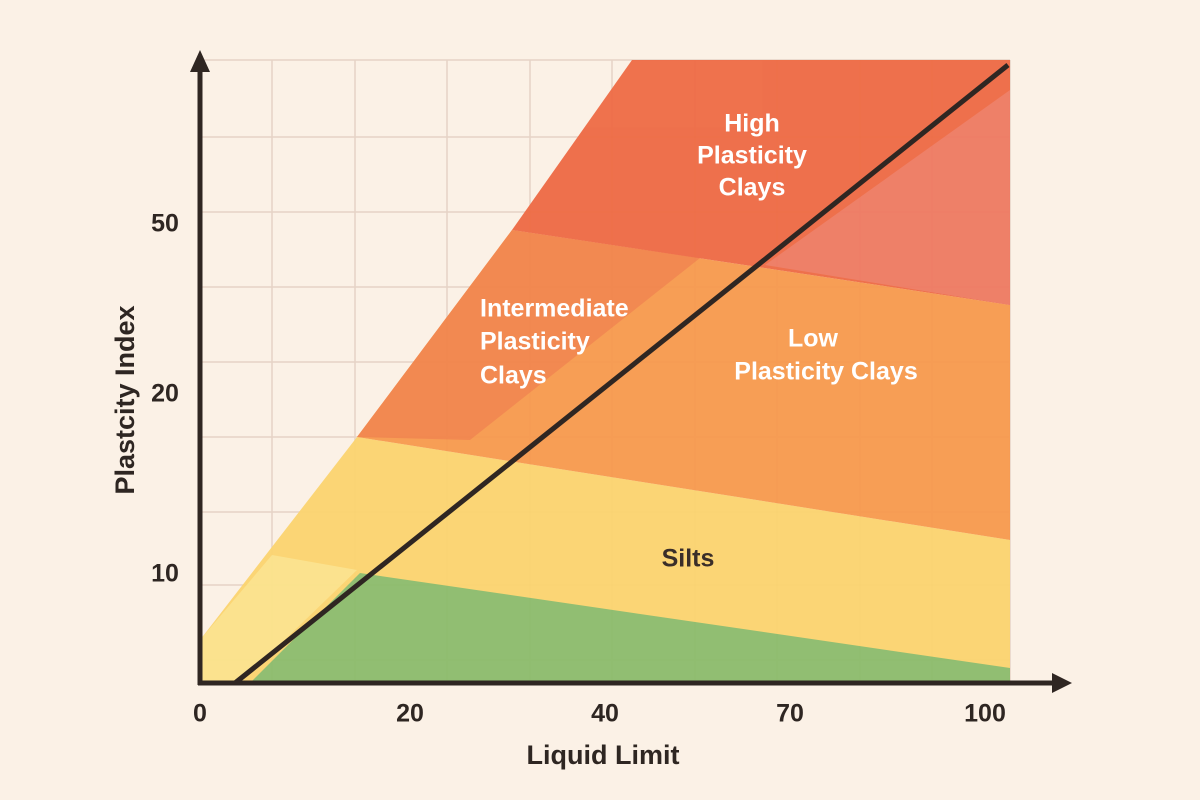 Image resolution: width=1200 pixels, height=800 pixels. Describe the element at coordinates (813, 339) in the screenshot. I see `region-label: Low` at that location.